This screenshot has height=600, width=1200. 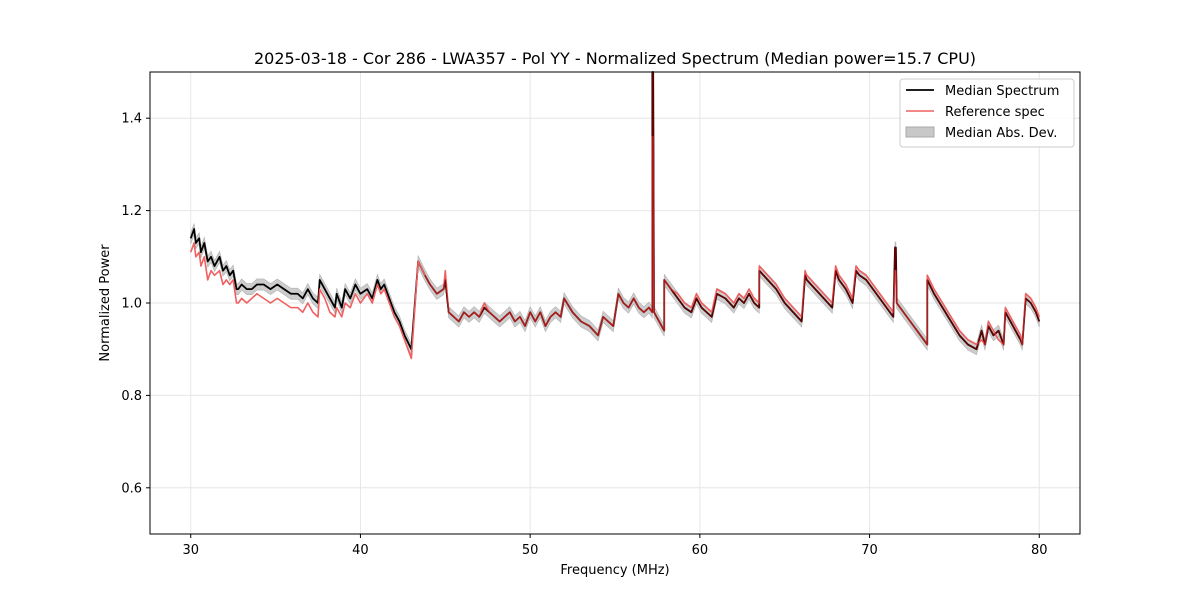 I want to click on y-tick-label: 1.4, so click(x=131, y=119).